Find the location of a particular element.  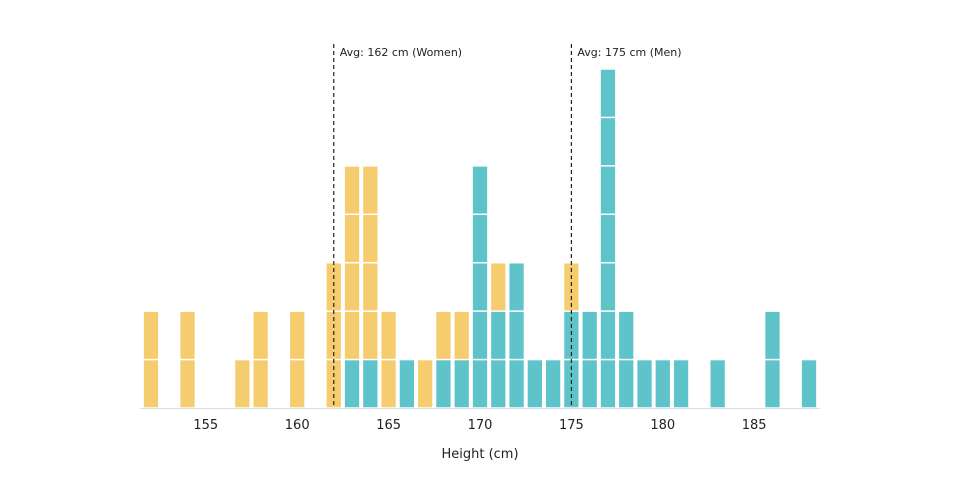

average-label: Avg: 162 cm (Women) is located at coordinates (401, 52).